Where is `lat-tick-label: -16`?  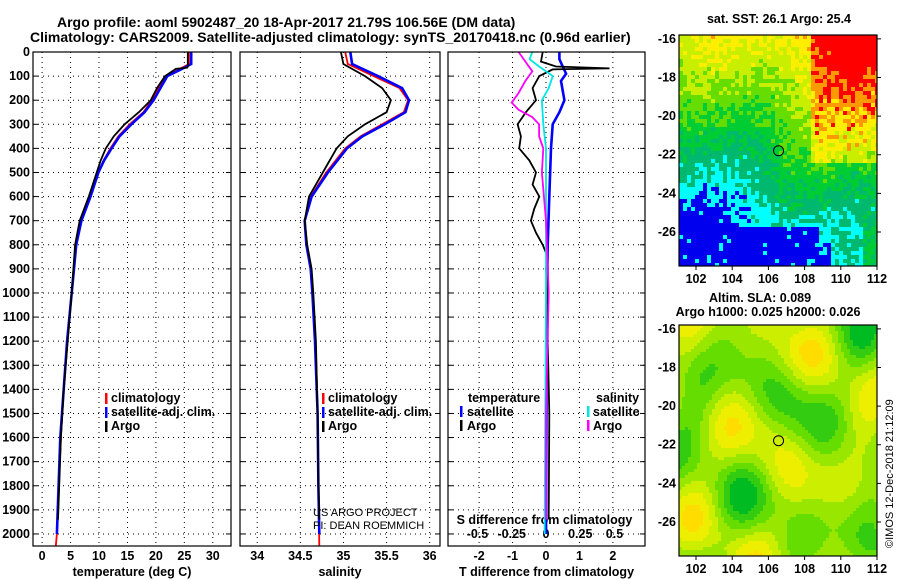
lat-tick-label: -16 is located at coordinates (667, 39).